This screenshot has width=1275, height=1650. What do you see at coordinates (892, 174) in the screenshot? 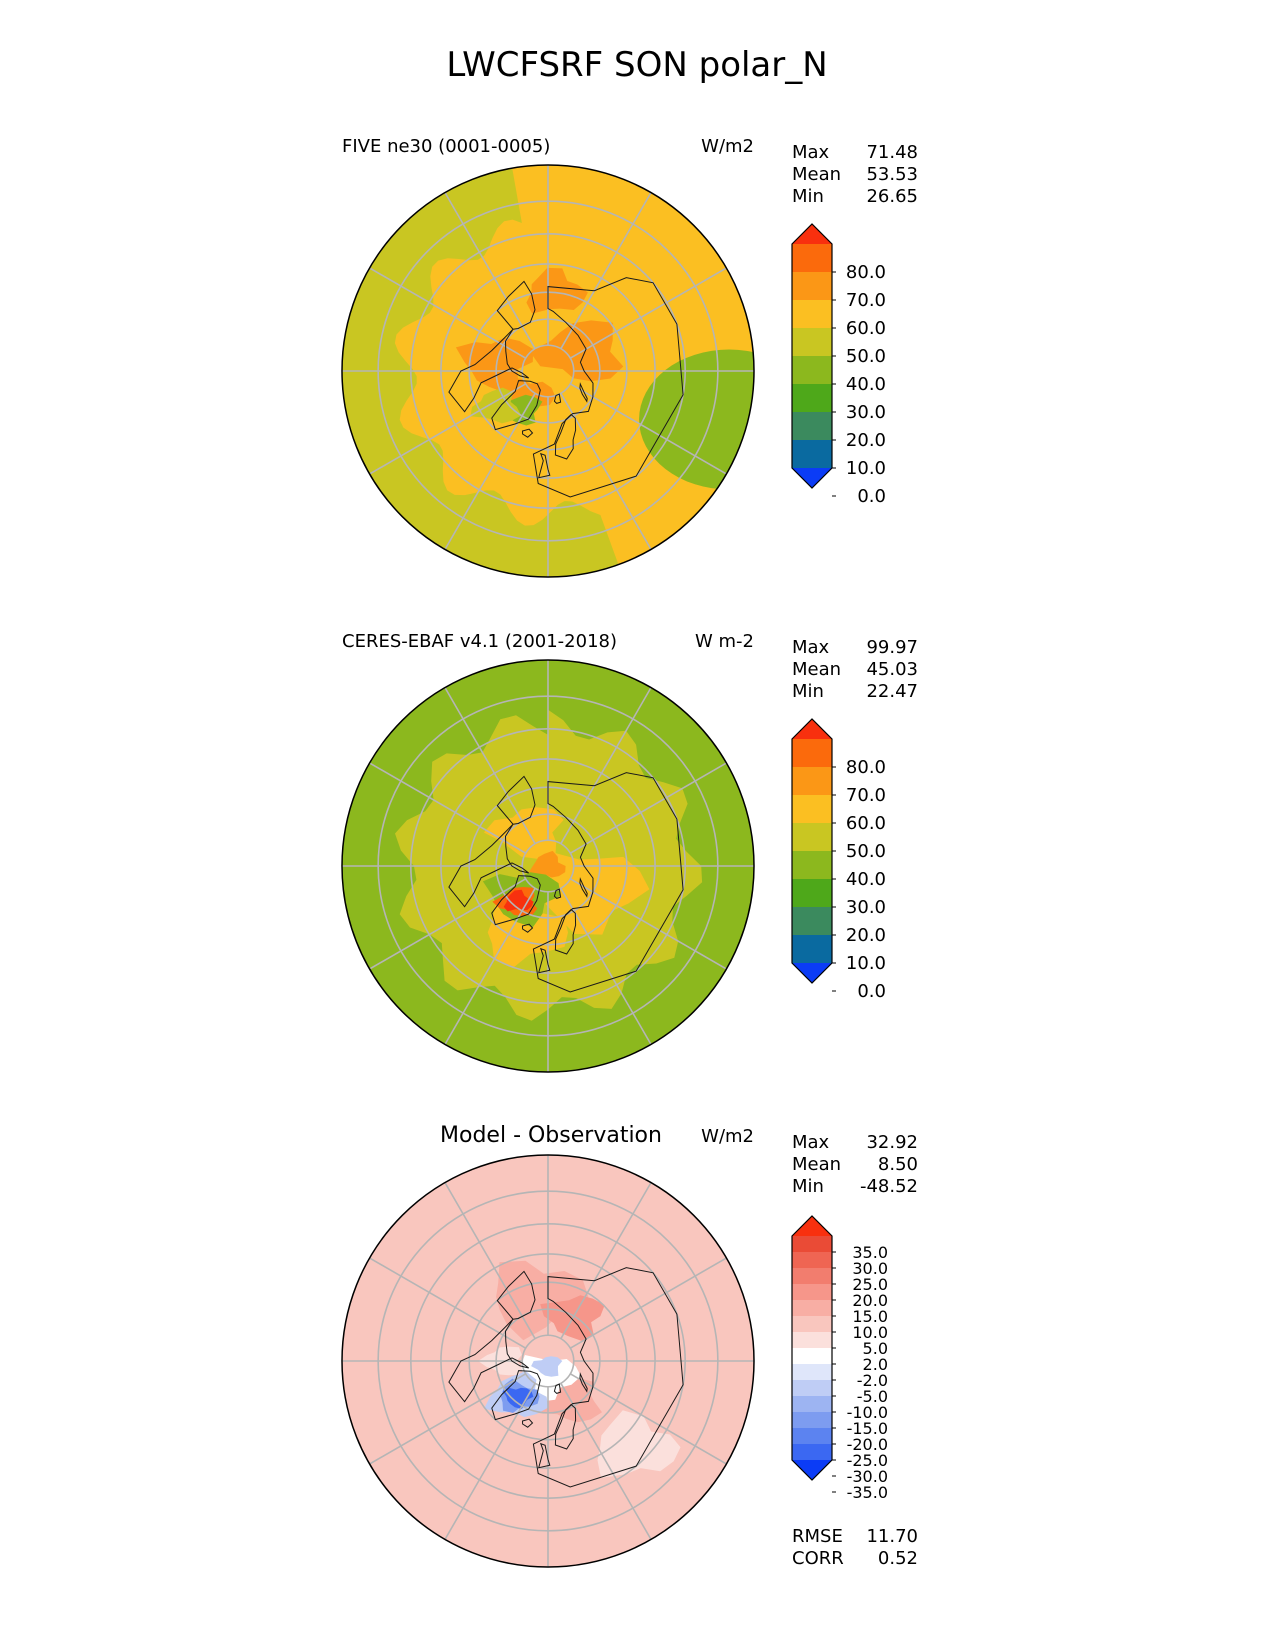
I see `stat-value-mean: 53.53` at bounding box center [892, 174].